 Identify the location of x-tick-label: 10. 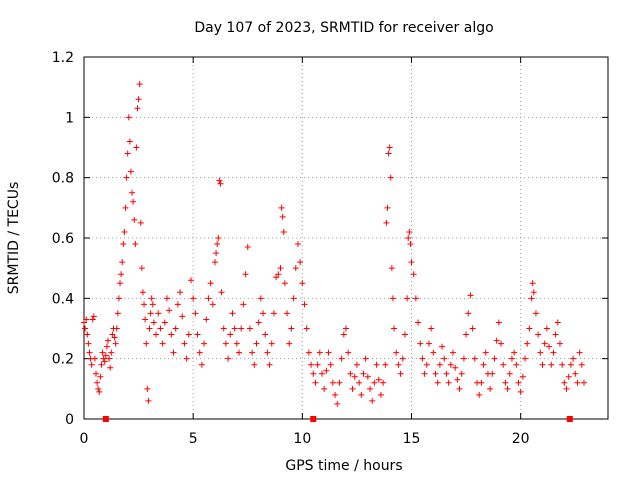
(302, 439).